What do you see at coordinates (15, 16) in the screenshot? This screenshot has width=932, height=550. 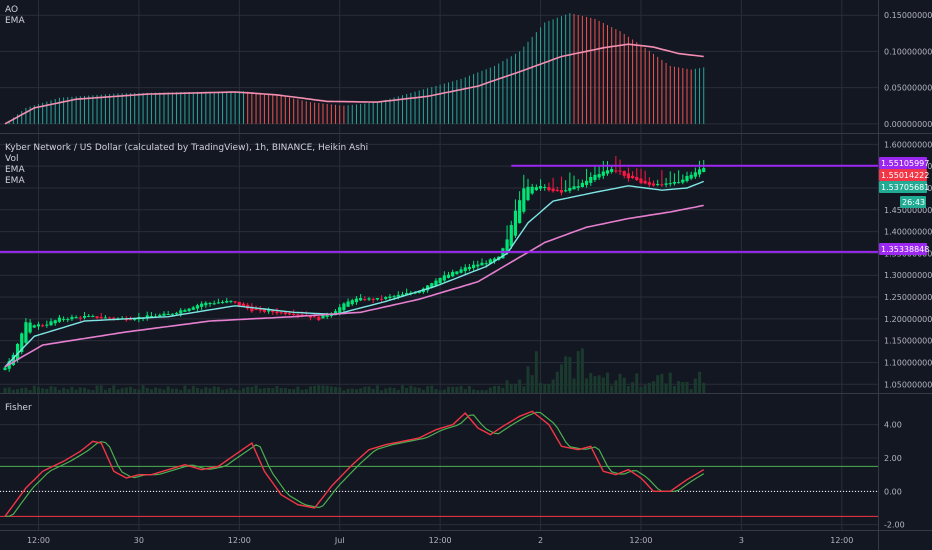 I see `ao-legend: AO EMA` at bounding box center [15, 16].